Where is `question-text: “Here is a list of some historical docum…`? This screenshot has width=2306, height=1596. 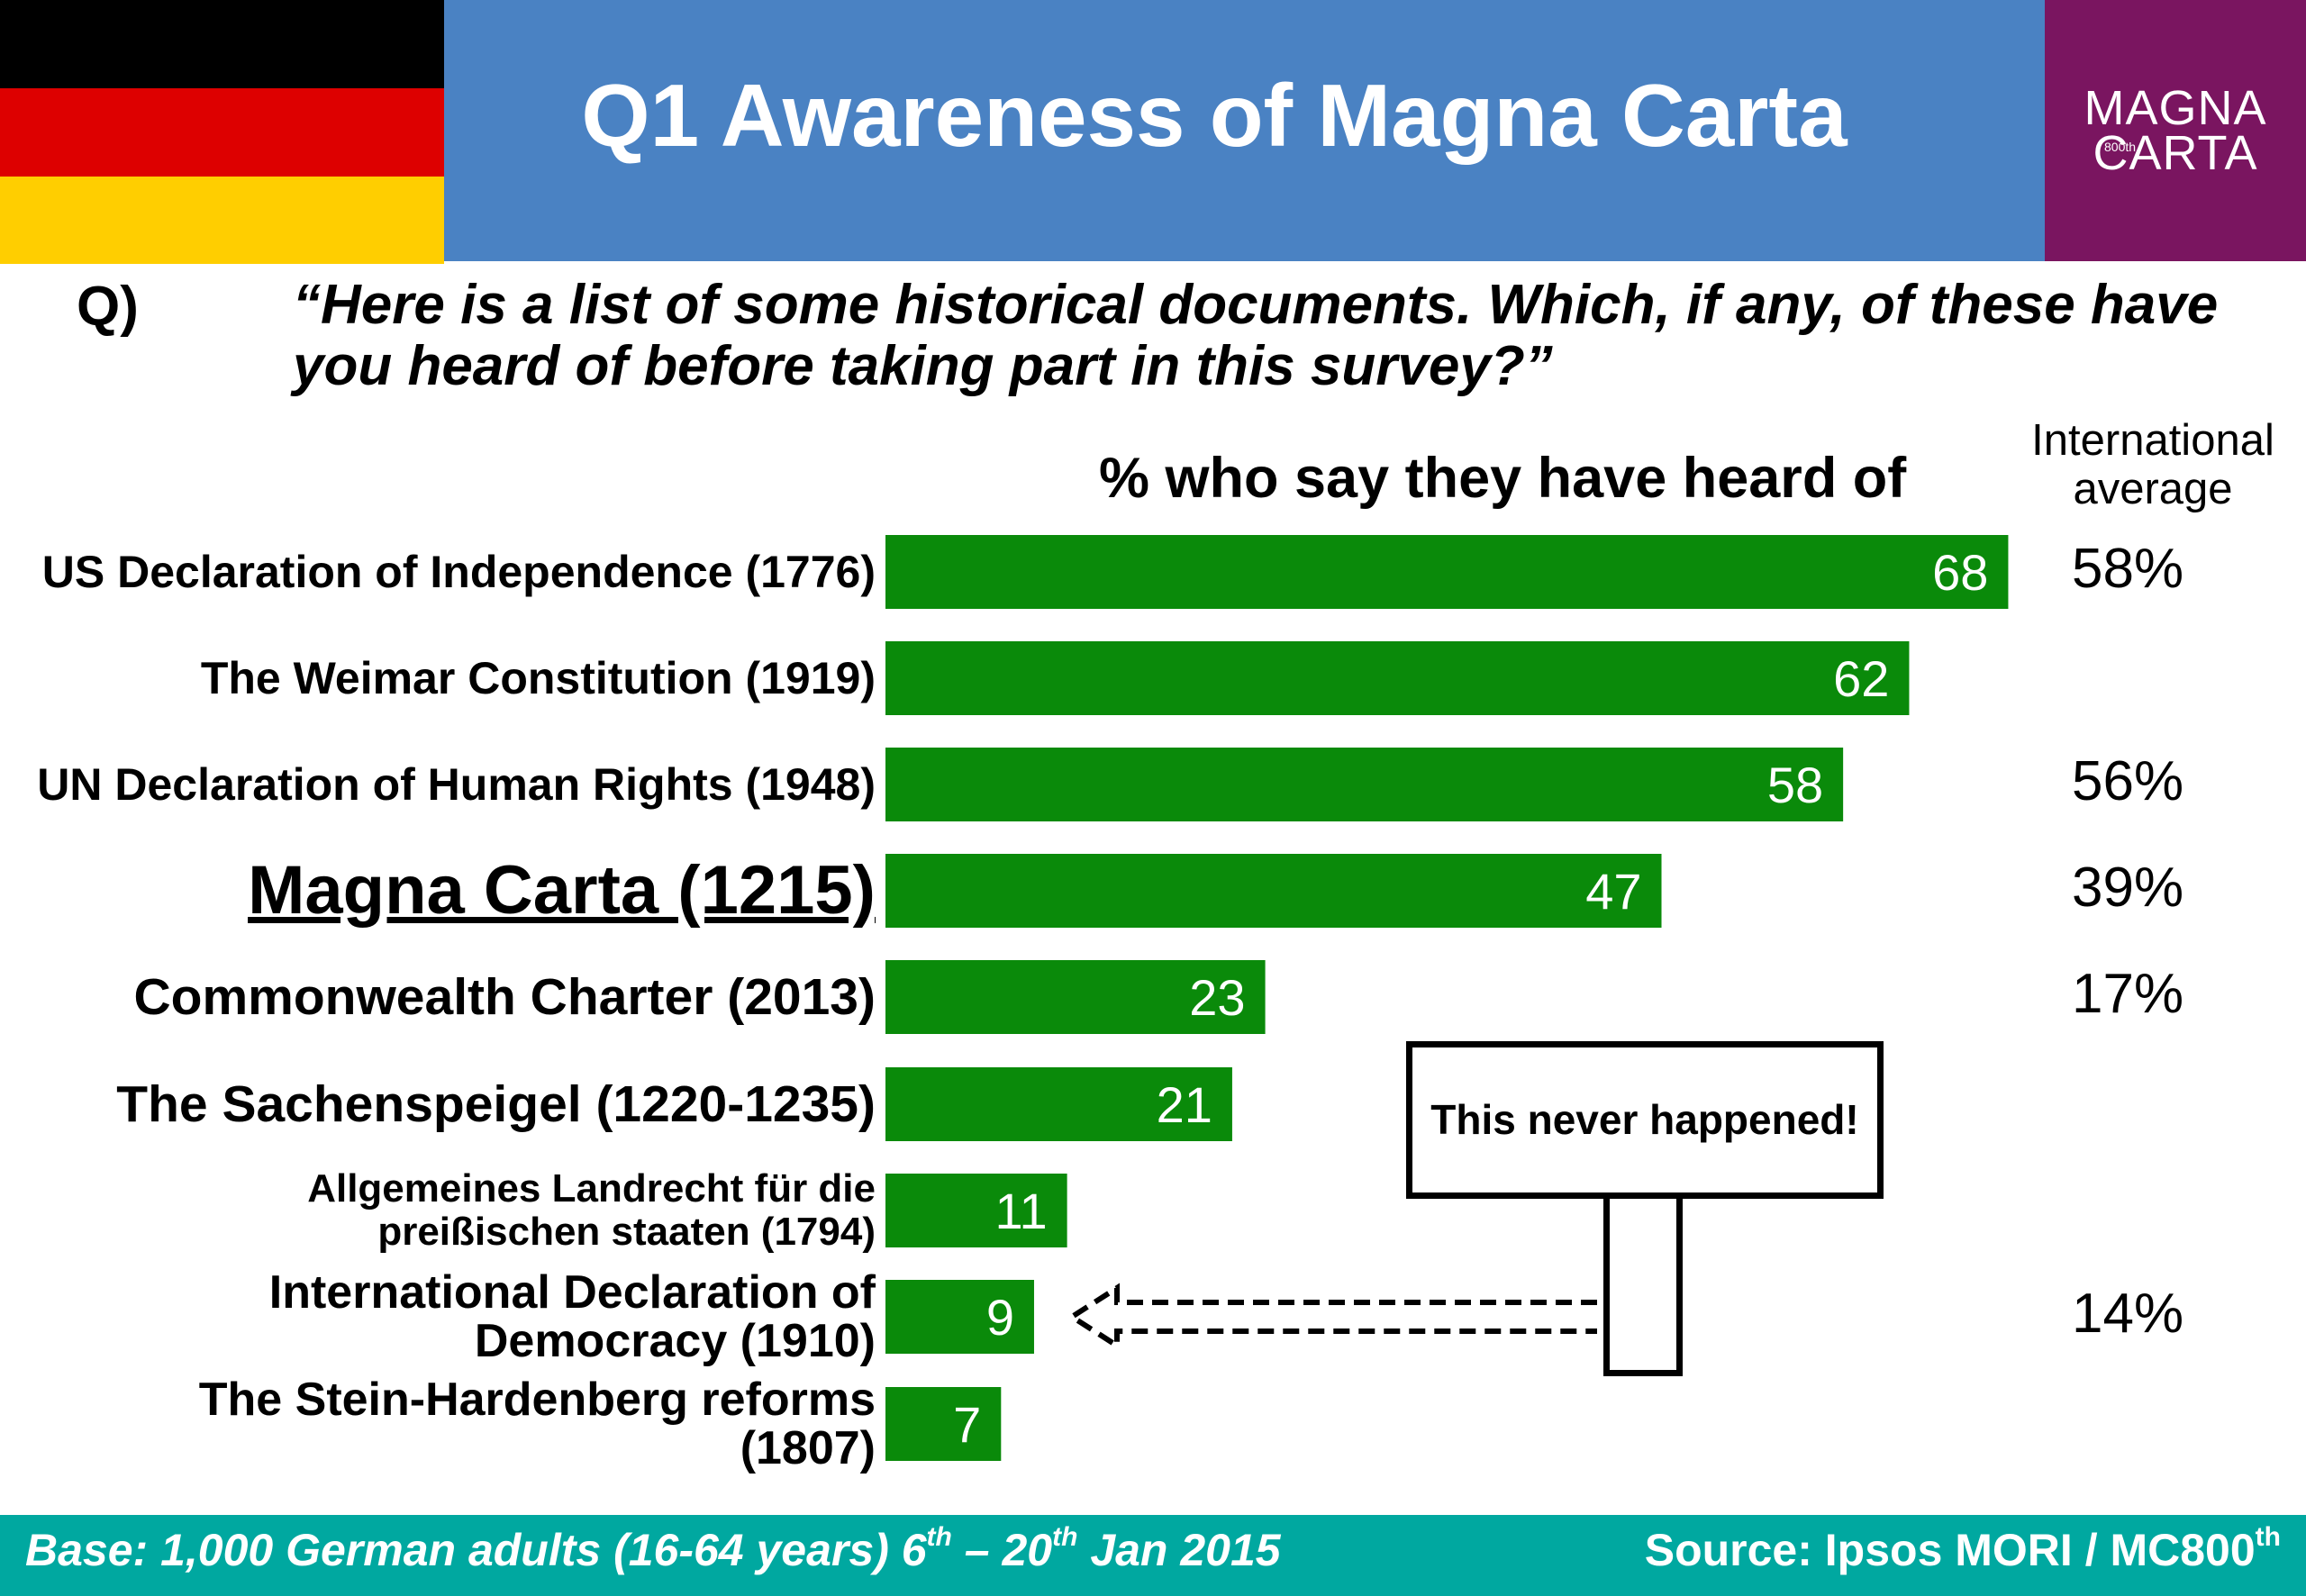 question-text: “Here is a list of some historical docum… is located at coordinates (1256, 335).